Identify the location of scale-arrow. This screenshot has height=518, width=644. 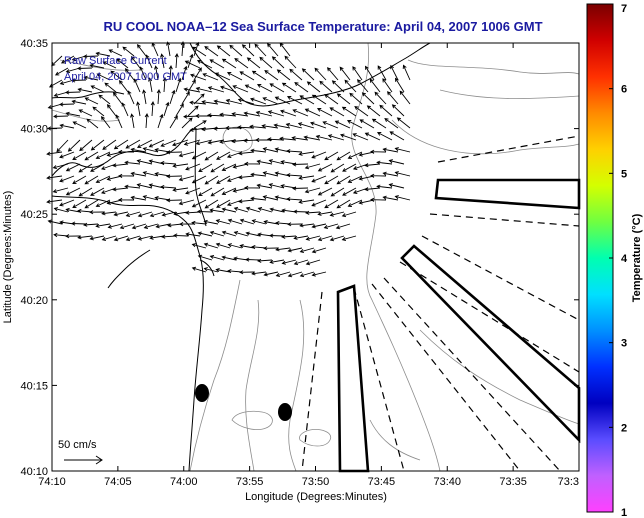
(83, 460).